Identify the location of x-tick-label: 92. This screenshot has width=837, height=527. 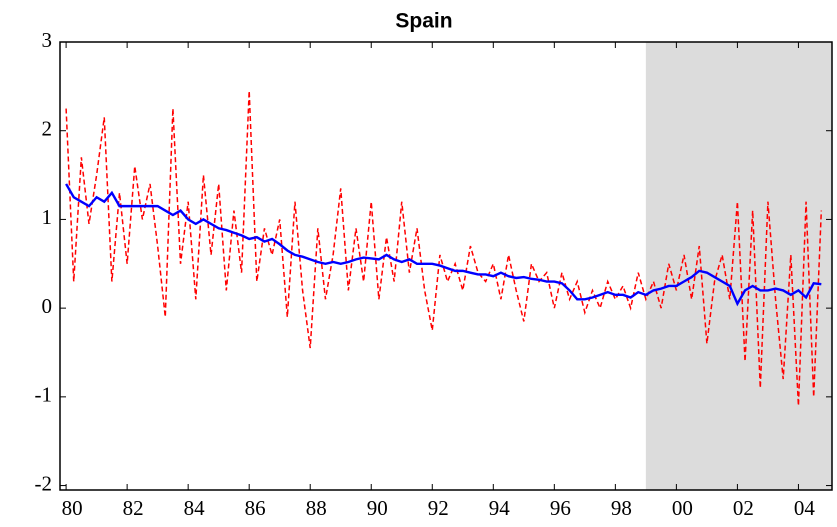
(438, 508).